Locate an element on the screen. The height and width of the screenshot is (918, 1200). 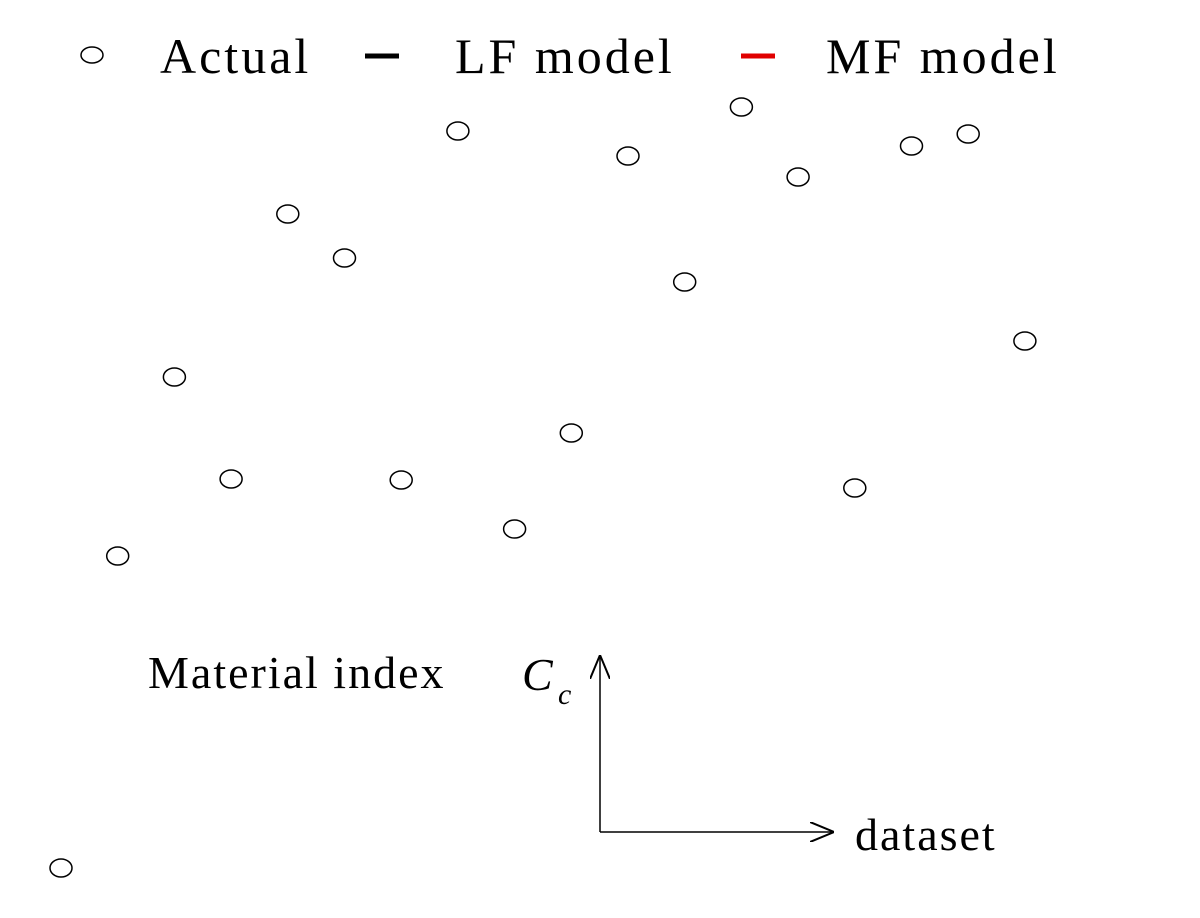
legend-marker is located at coordinates (92, 55).